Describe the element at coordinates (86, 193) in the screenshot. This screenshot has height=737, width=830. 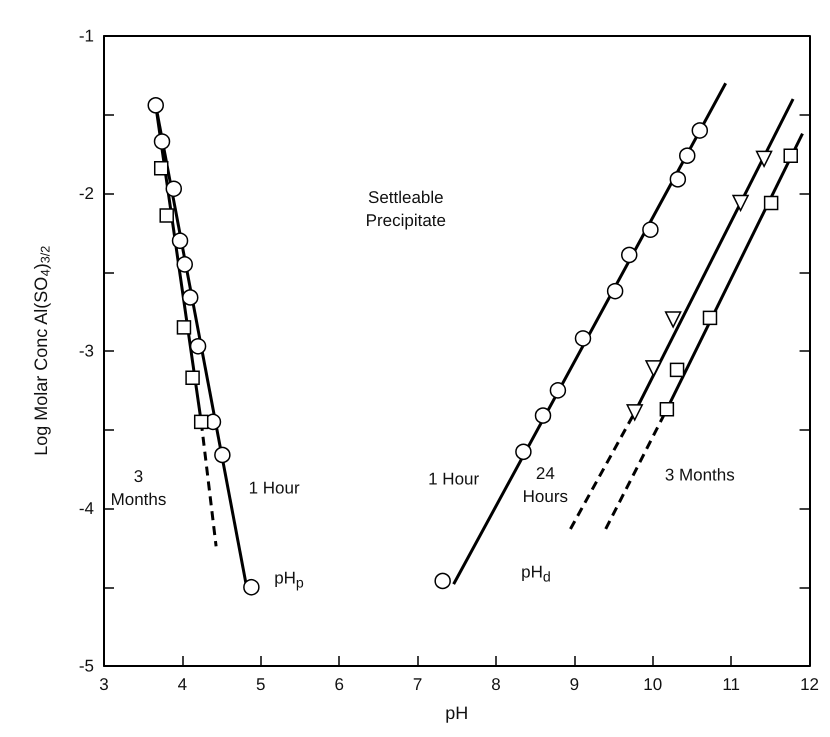
I see `y-tick-label: -2` at that location.